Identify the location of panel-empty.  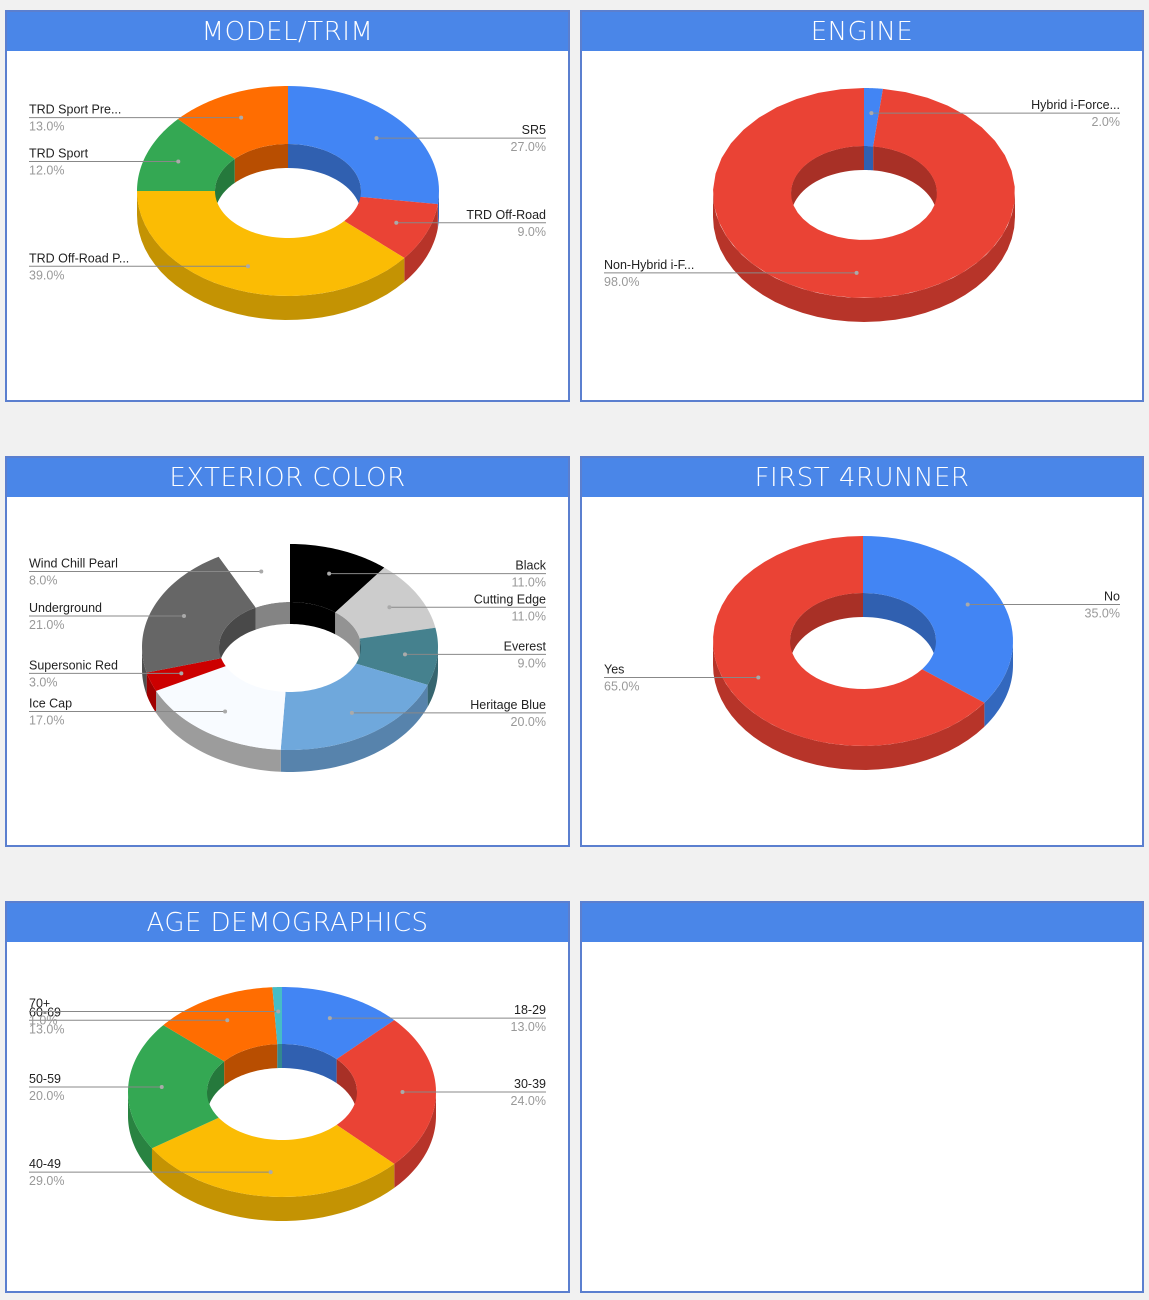
(862, 1097).